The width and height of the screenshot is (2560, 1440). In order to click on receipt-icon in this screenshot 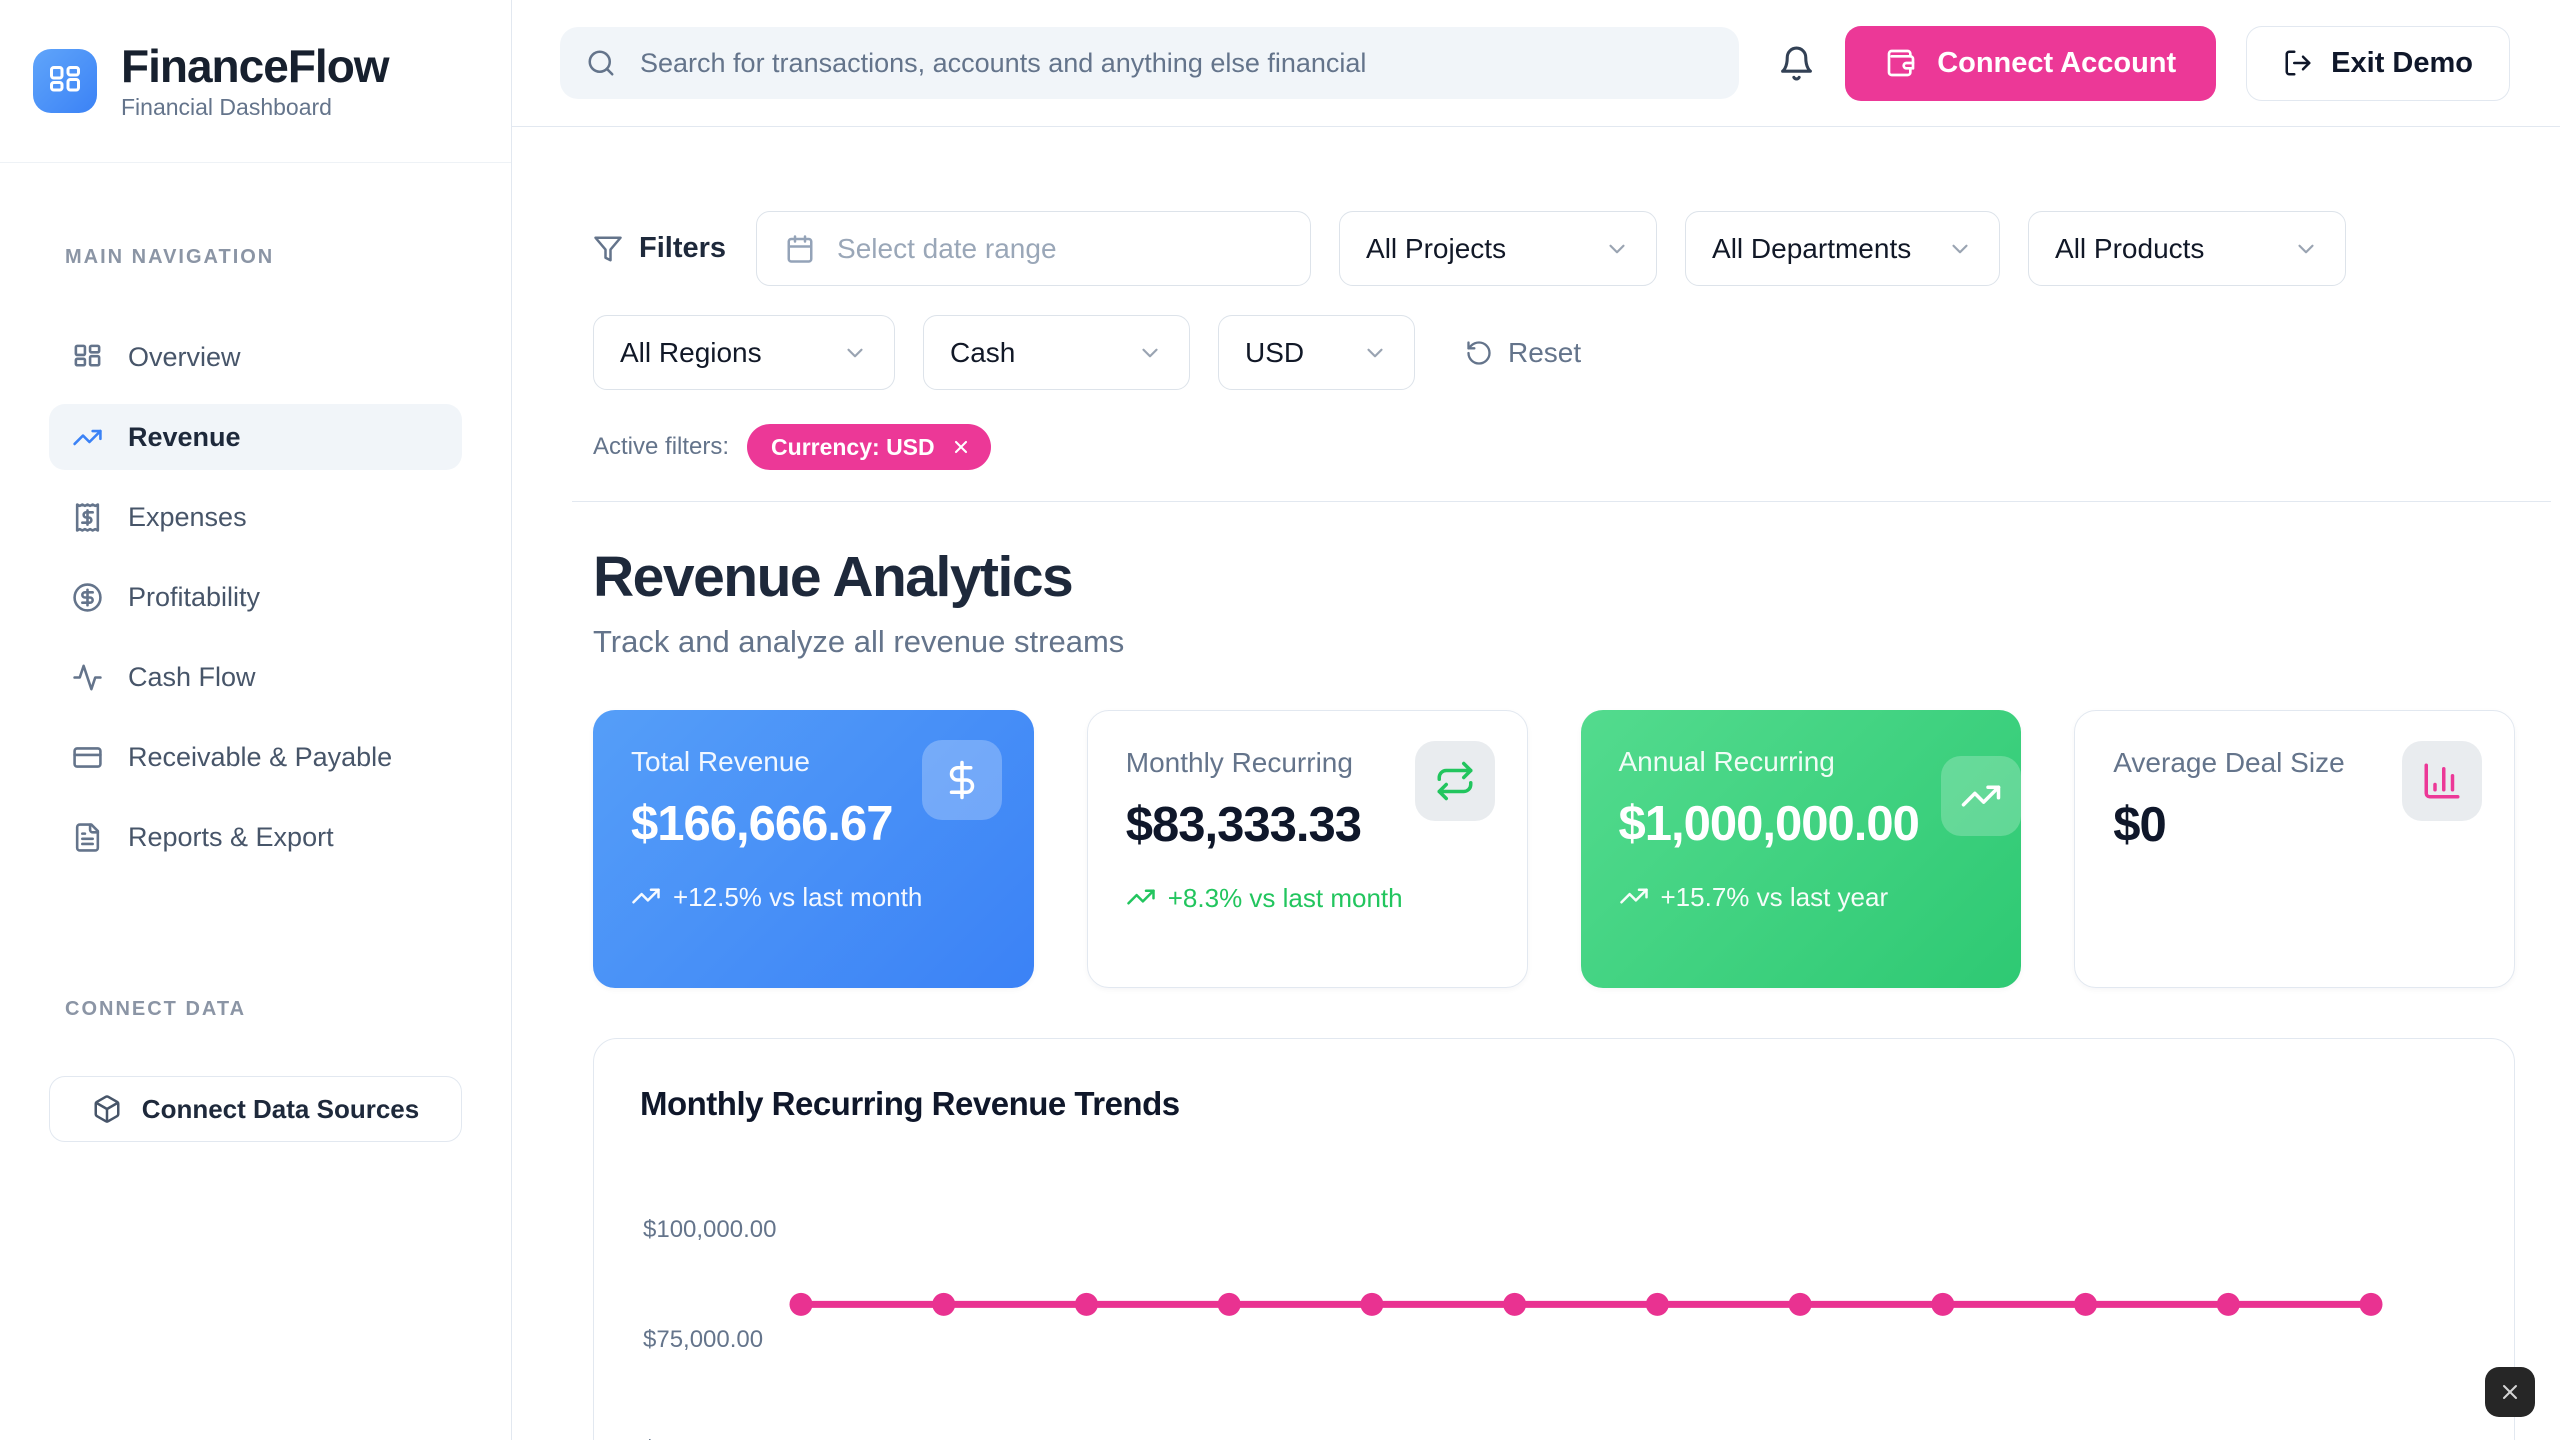, I will do `click(87, 517)`.